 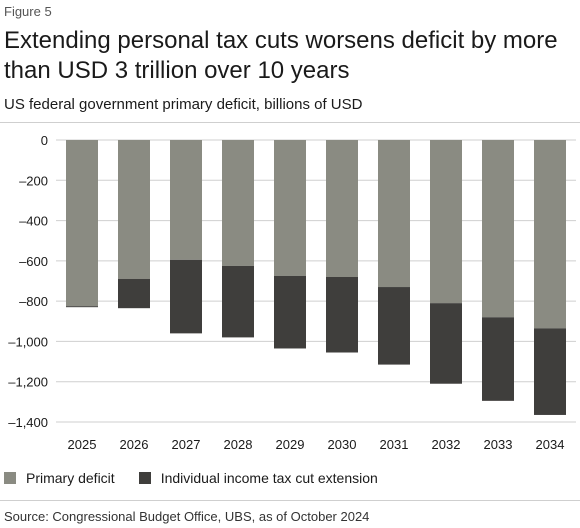 I want to click on y-tick-label: –400, so click(x=33, y=221).